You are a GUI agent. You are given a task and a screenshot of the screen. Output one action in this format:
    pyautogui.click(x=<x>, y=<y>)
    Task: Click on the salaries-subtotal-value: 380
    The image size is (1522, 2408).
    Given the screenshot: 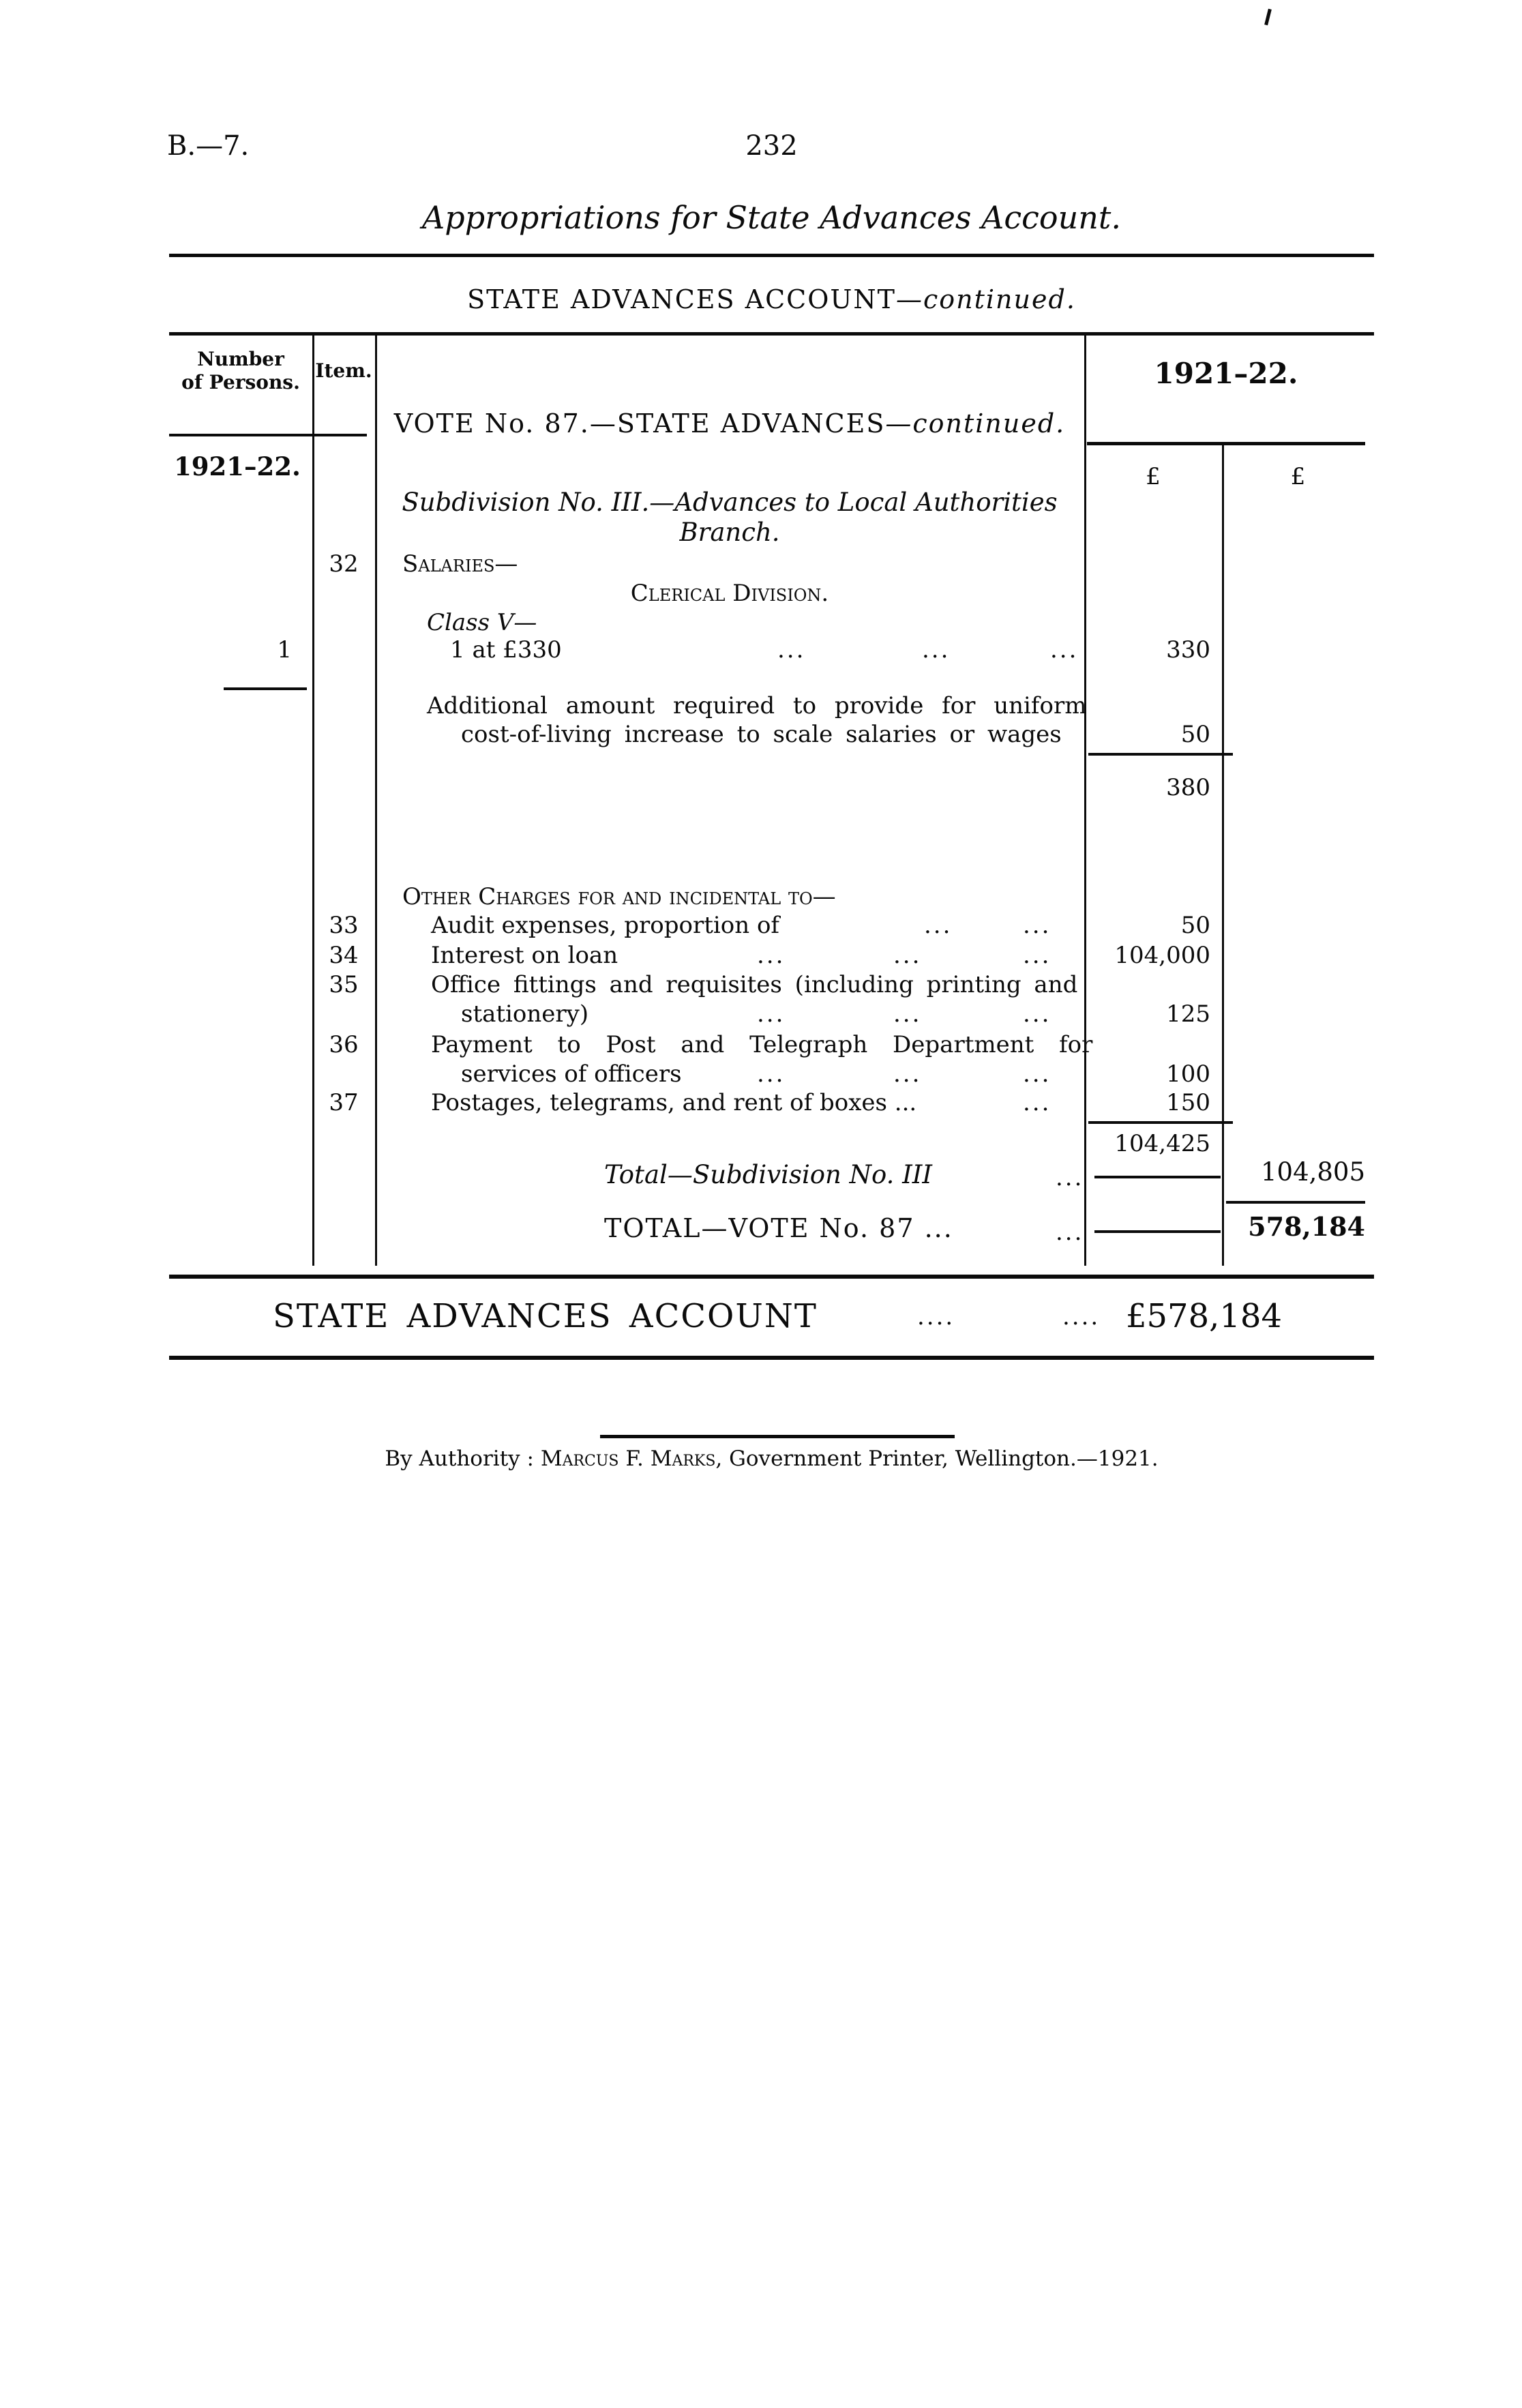 What is the action you would take?
    pyautogui.click(x=1188, y=787)
    